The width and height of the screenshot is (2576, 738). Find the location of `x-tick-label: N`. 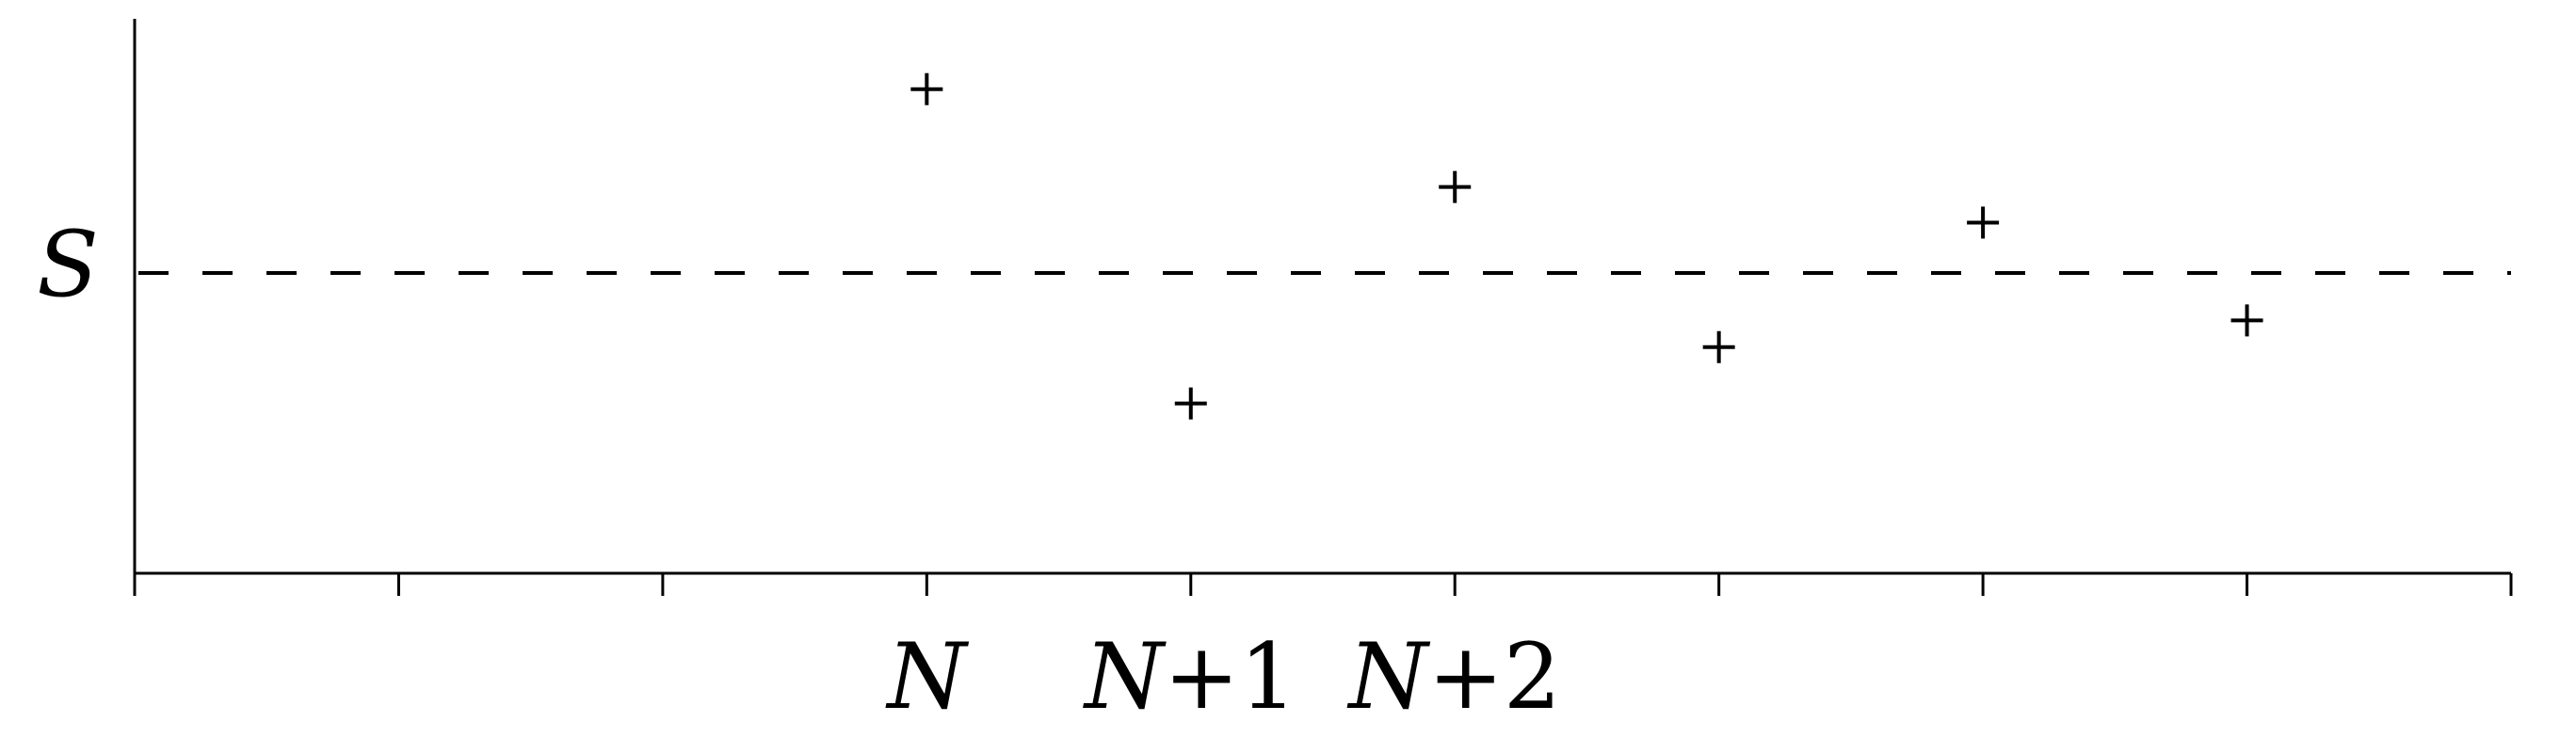

x-tick-label: N is located at coordinates (927, 677).